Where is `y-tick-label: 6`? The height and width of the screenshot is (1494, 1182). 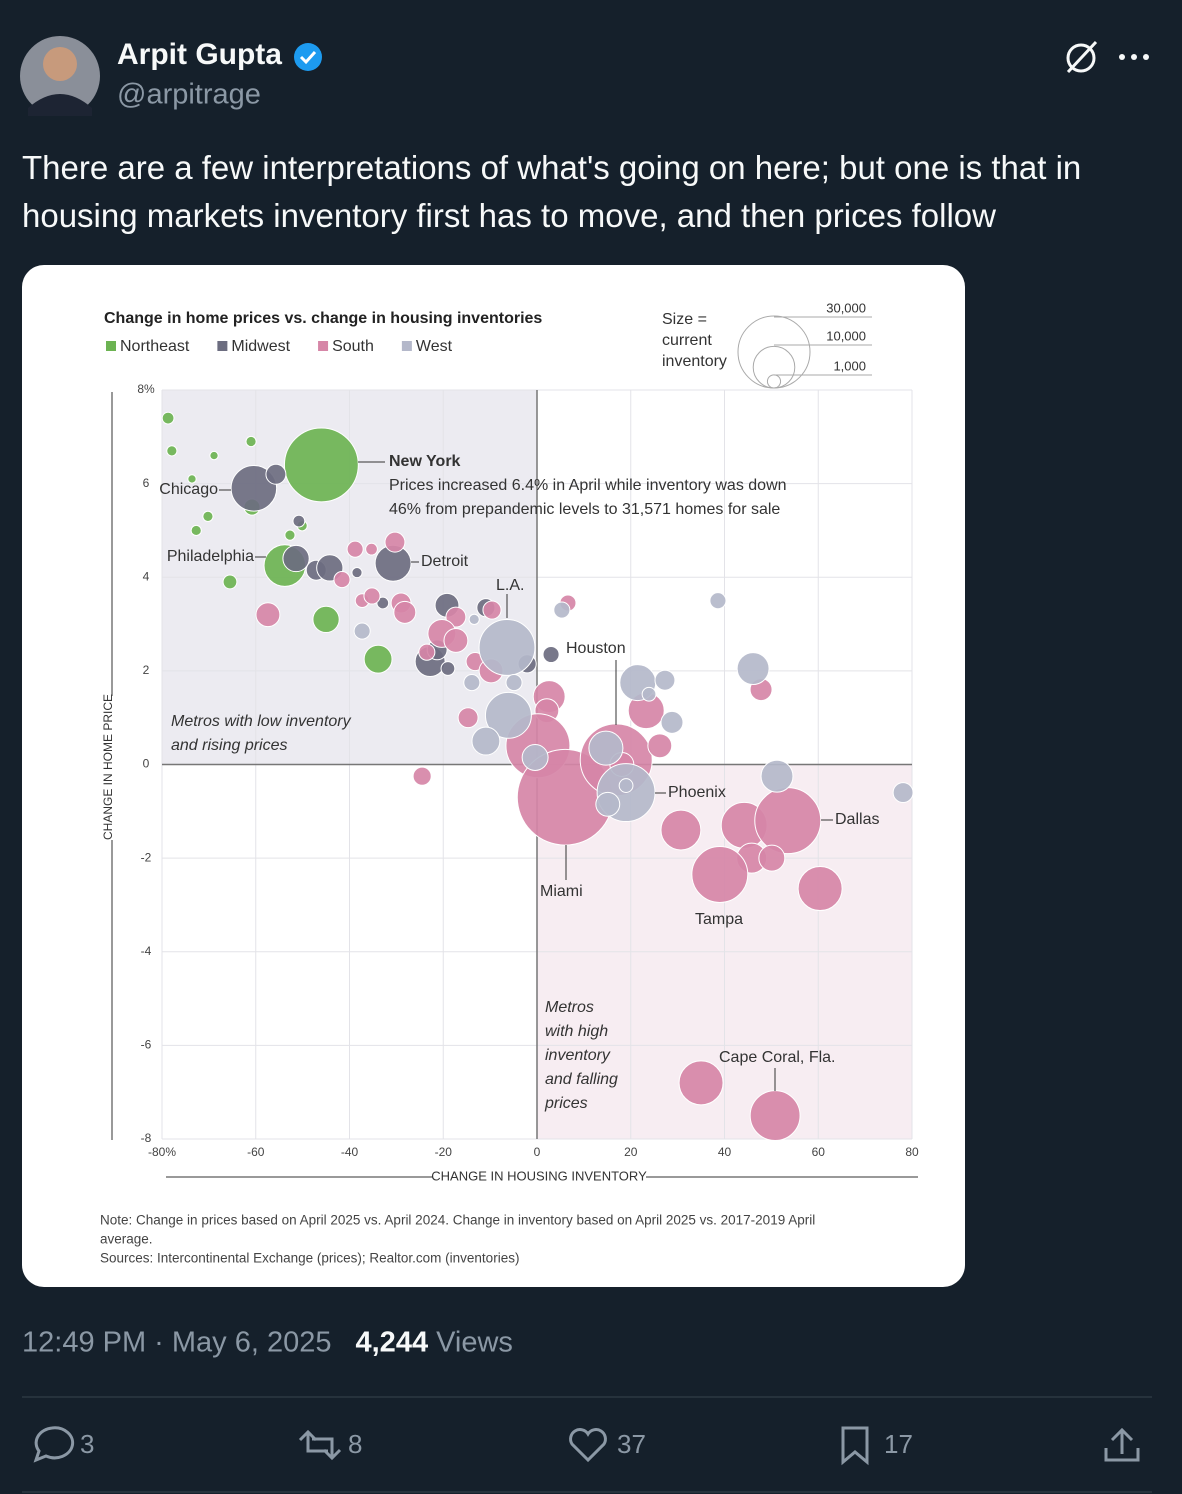
y-tick-label: 6 is located at coordinates (146, 483).